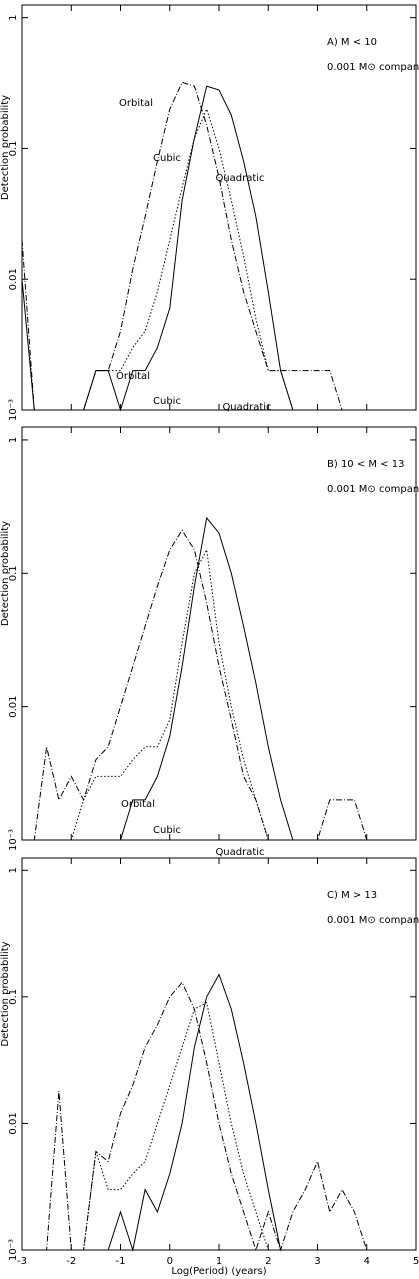 Image resolution: width=419 pixels, height=1279 pixels. Describe the element at coordinates (22, 1261) in the screenshot. I see `x-tick-label: -3` at that location.